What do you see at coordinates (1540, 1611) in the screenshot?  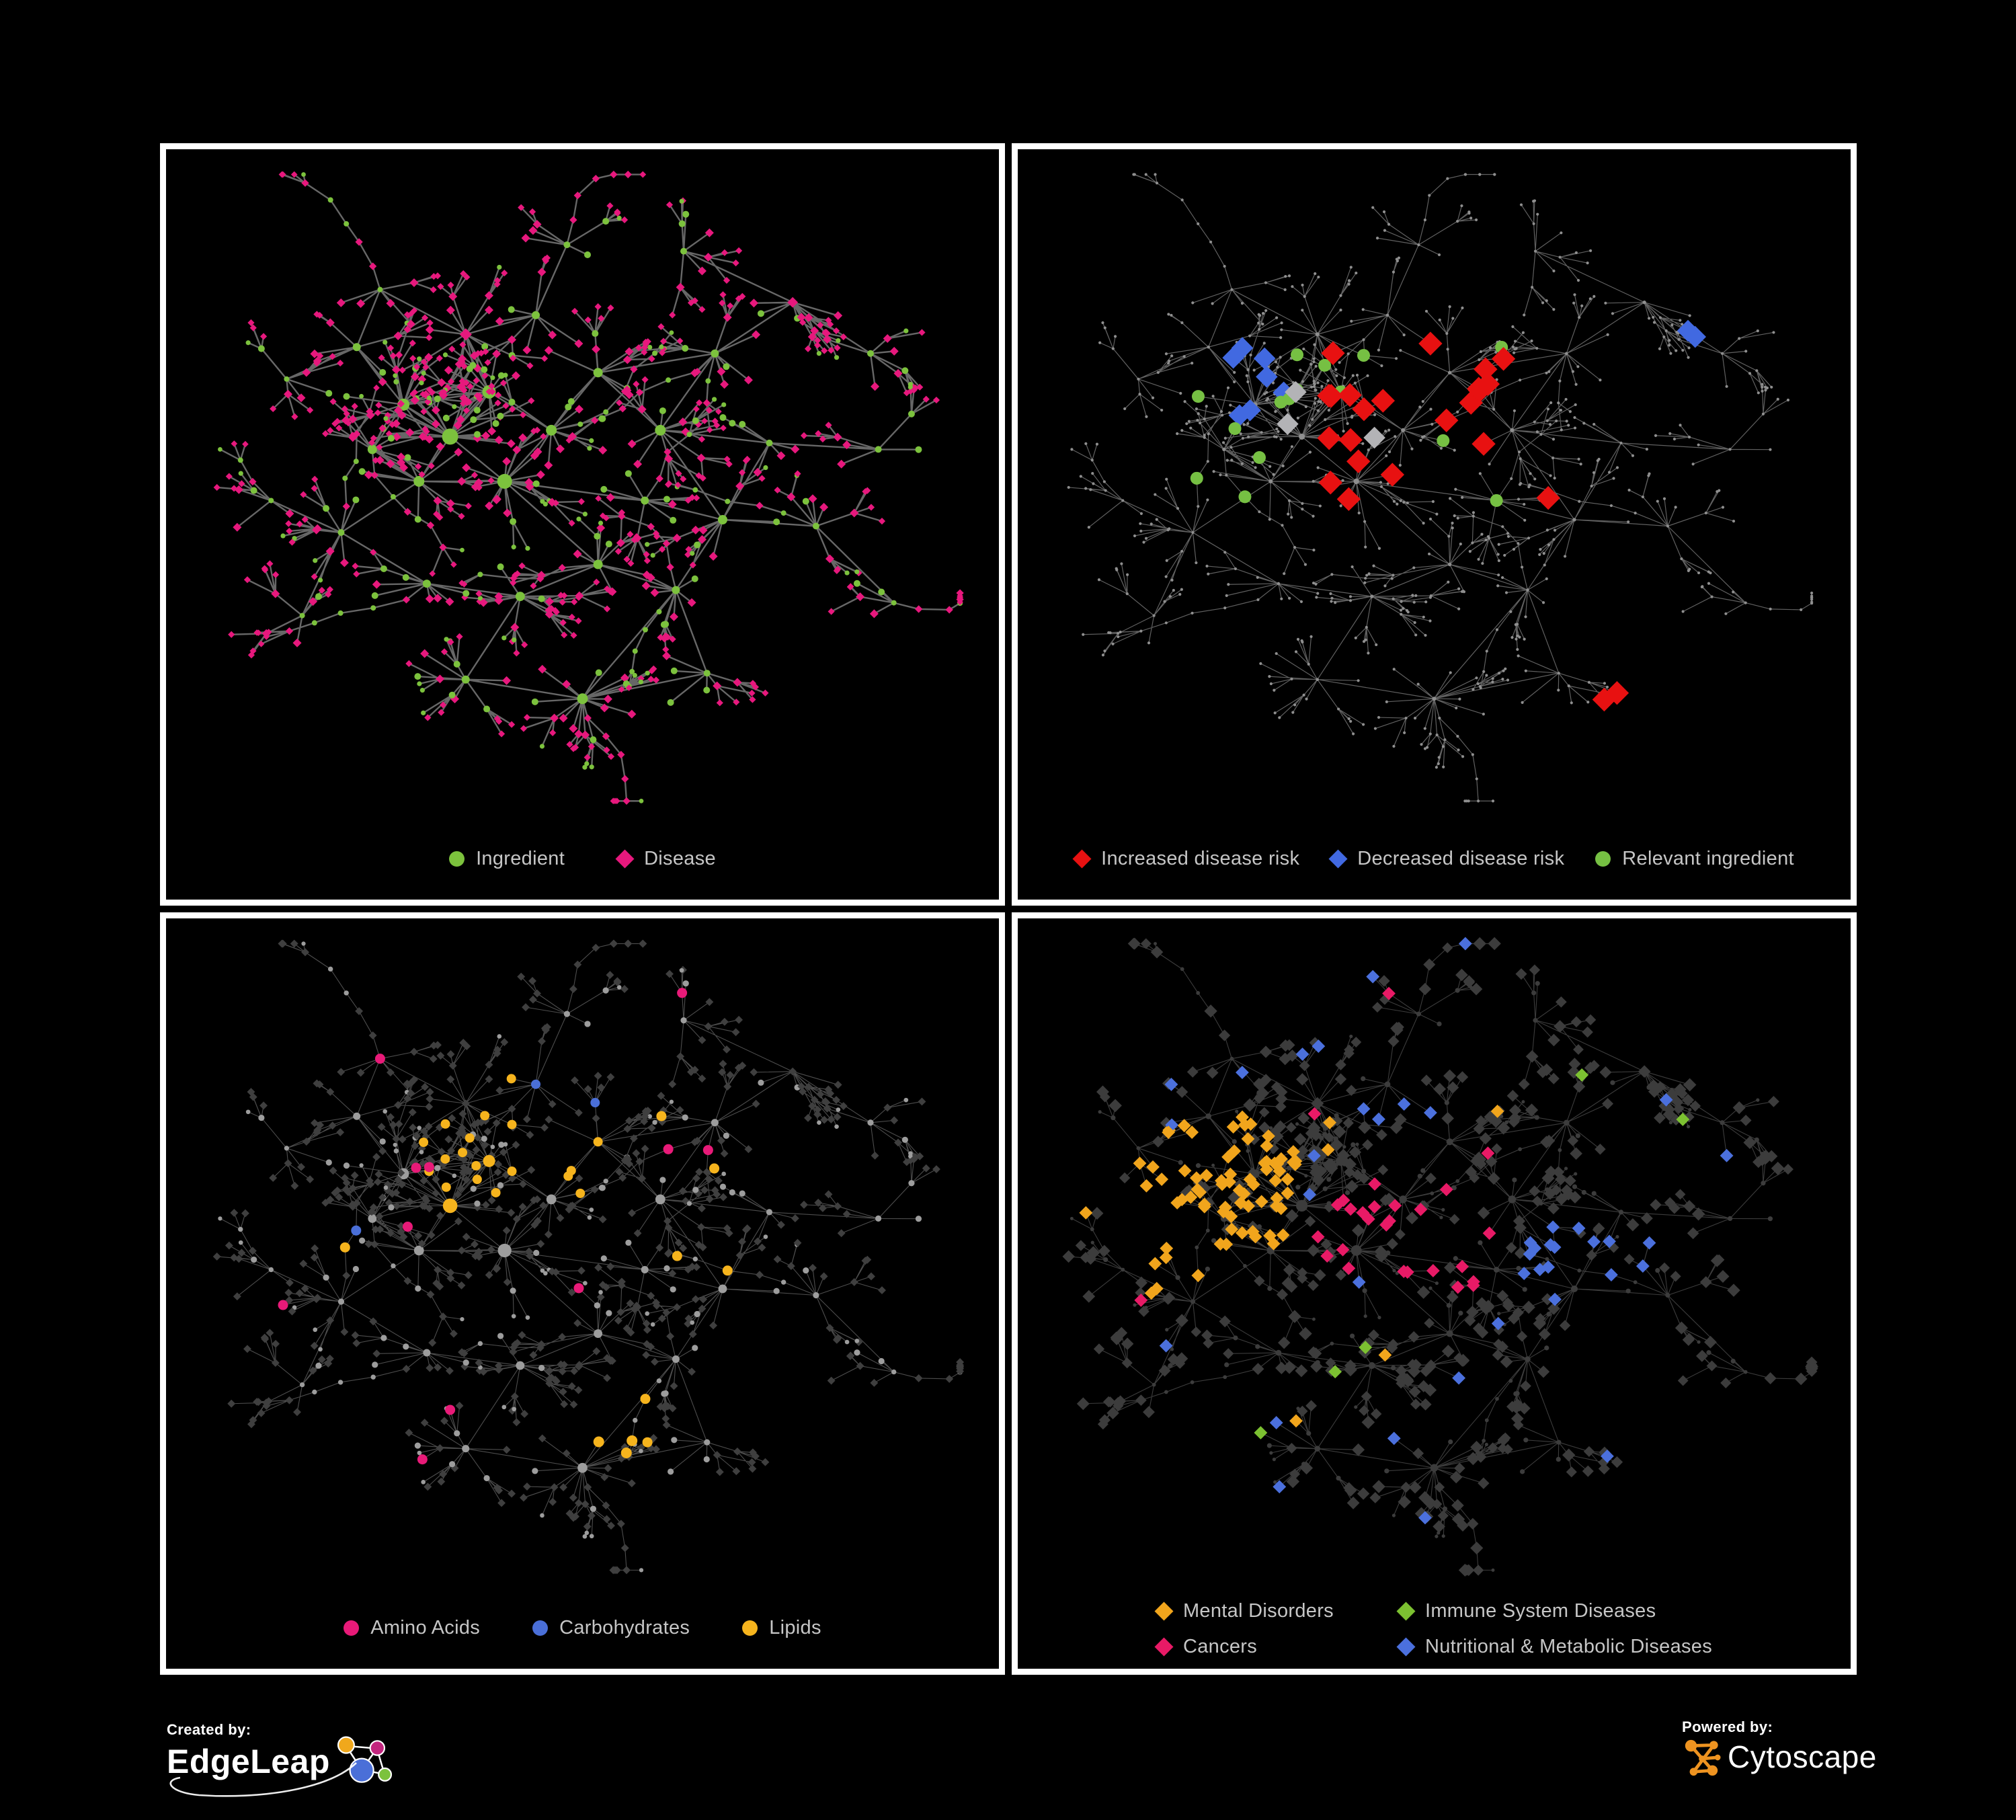 I see `legend-label: Immune System Diseases` at bounding box center [1540, 1611].